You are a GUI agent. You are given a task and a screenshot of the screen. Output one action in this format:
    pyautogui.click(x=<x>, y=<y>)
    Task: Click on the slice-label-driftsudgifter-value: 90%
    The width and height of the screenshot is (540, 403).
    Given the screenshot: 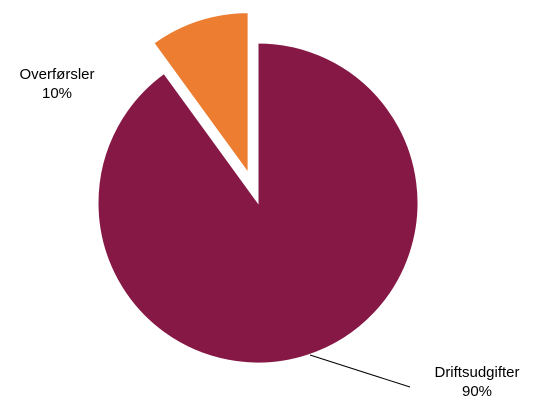 What is the action you would take?
    pyautogui.click(x=477, y=391)
    